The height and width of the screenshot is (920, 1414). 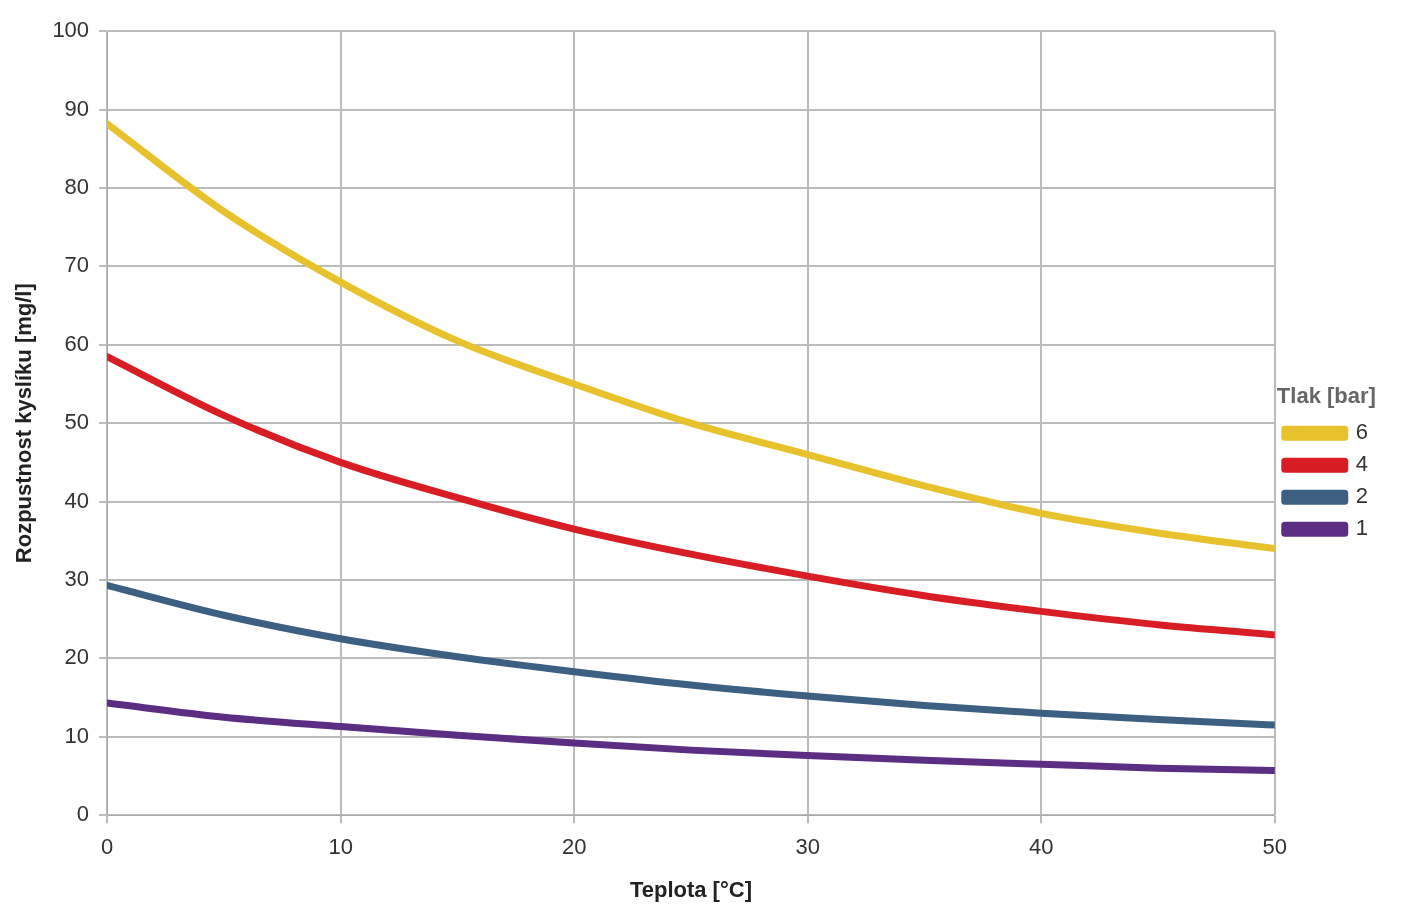 I want to click on legend-label: 1, so click(x=1362, y=528).